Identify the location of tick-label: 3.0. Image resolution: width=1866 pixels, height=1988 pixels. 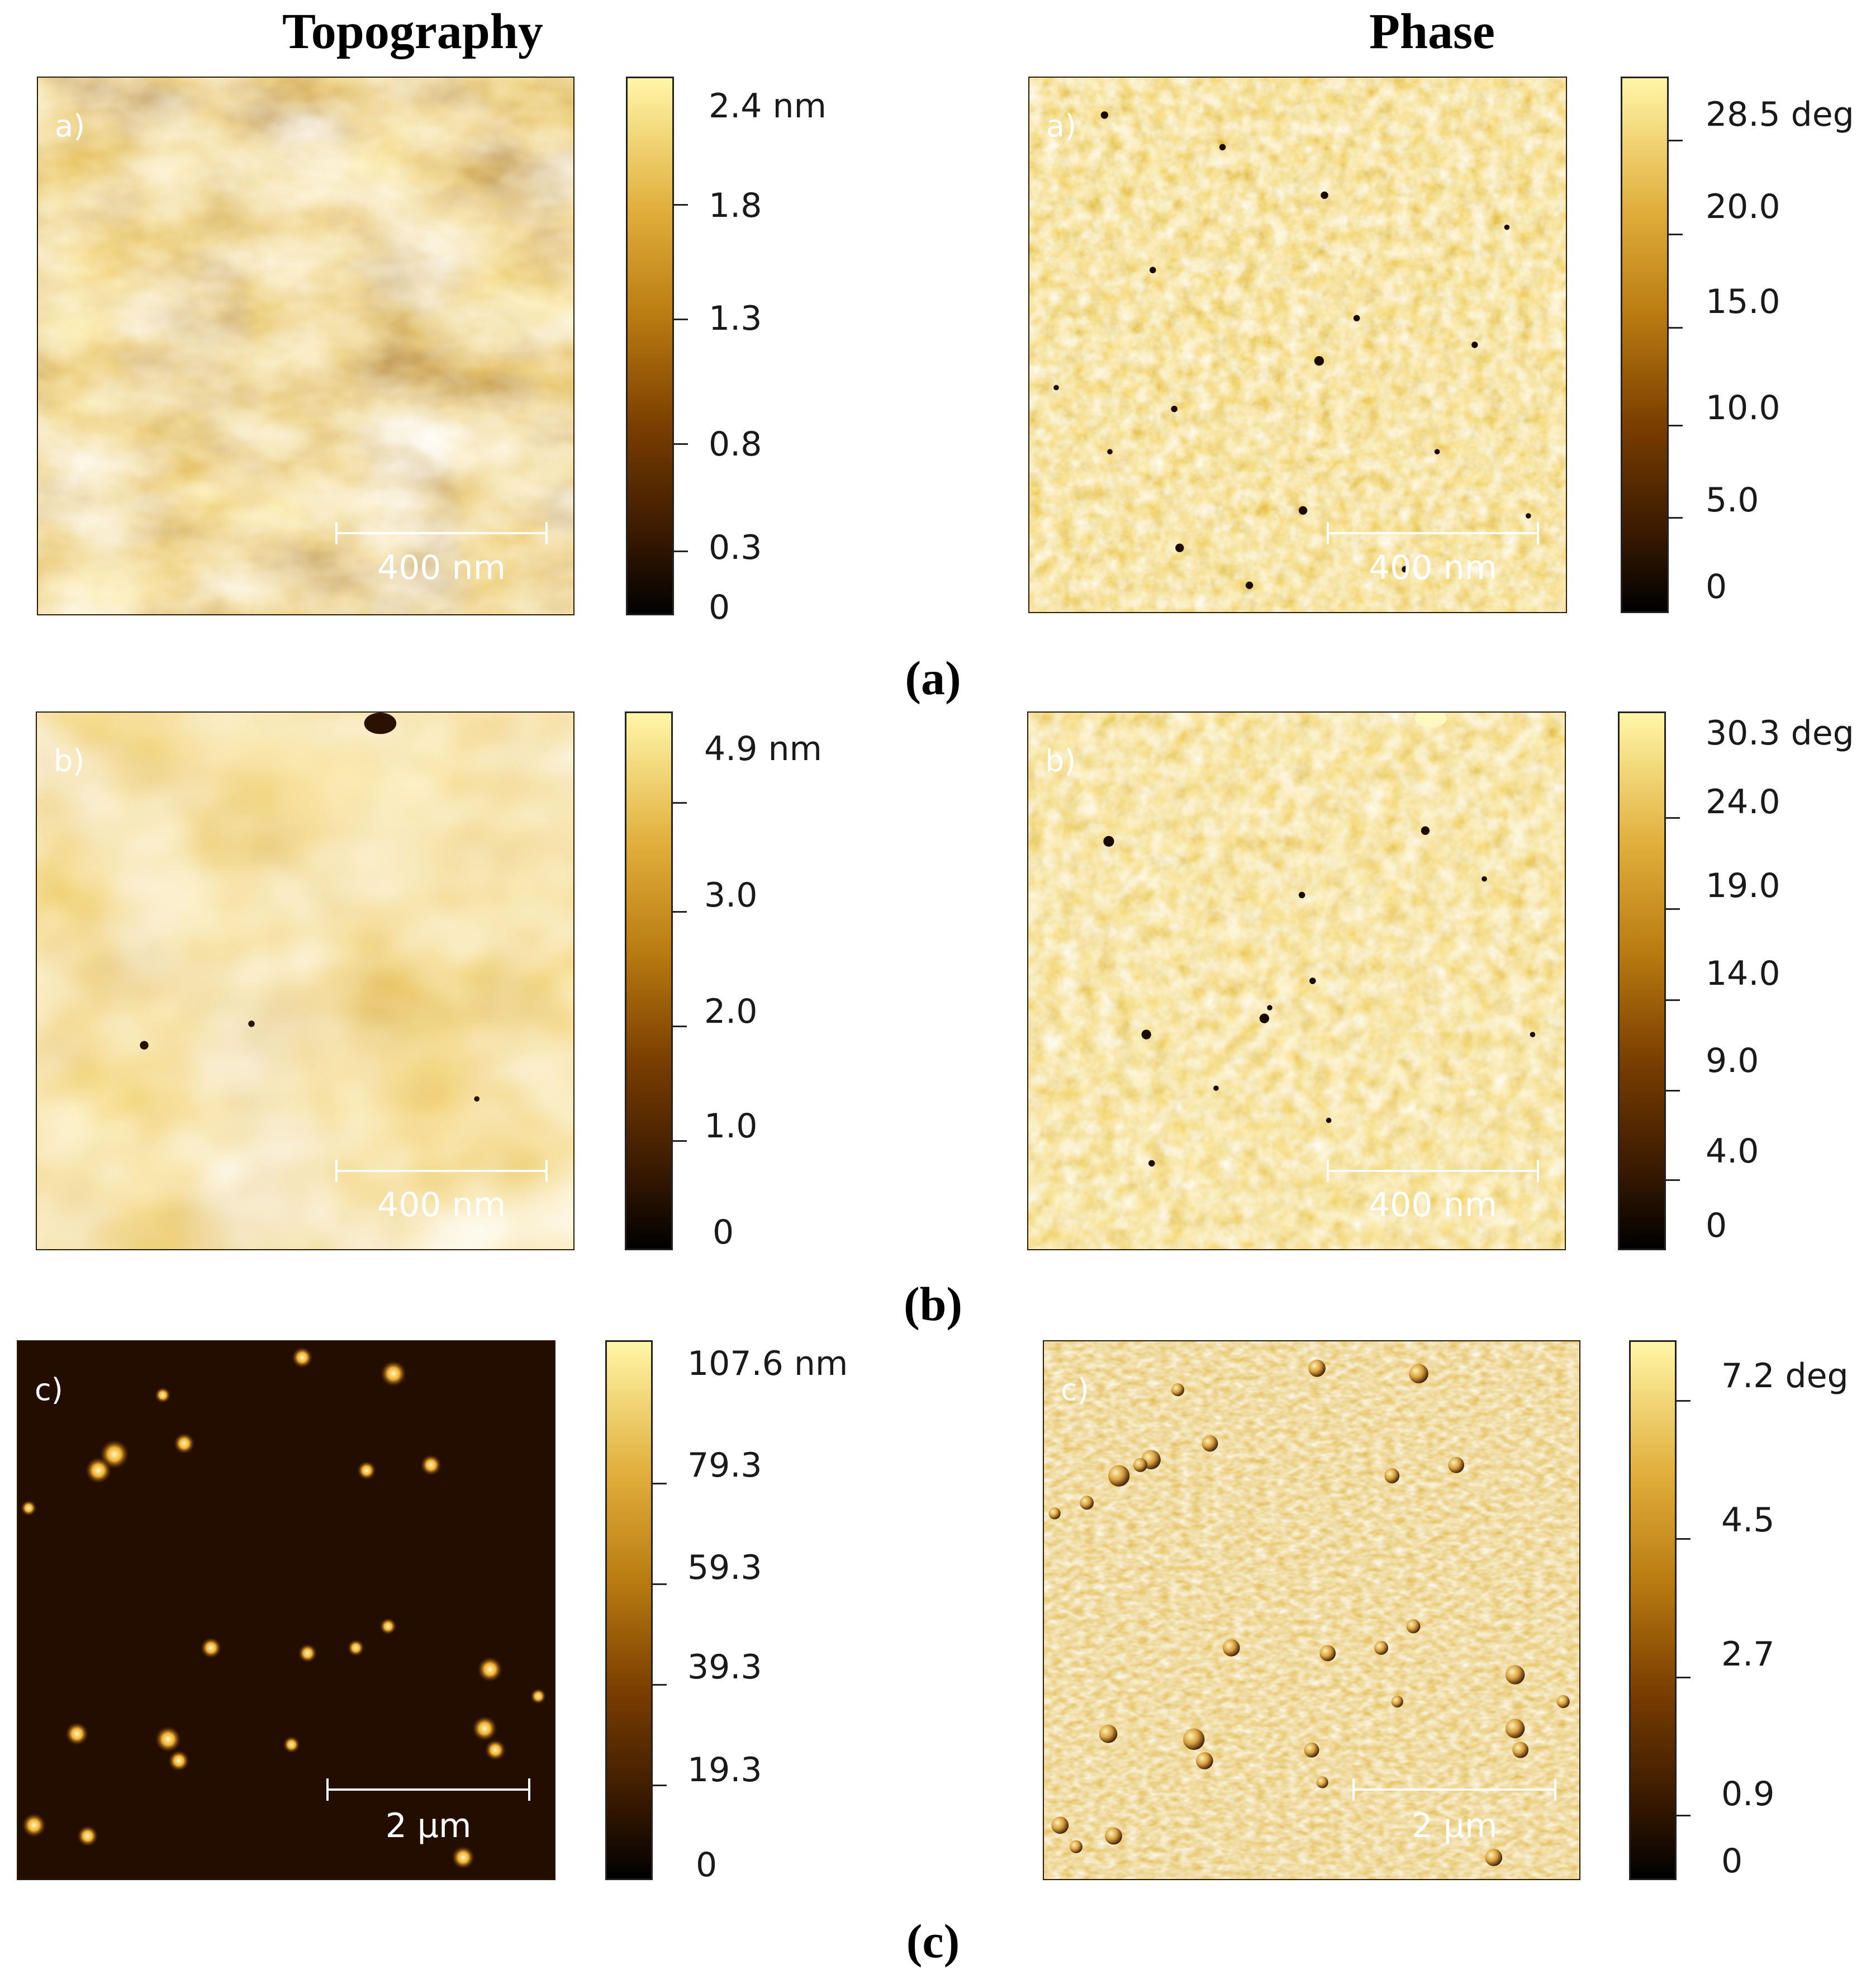
(731, 895).